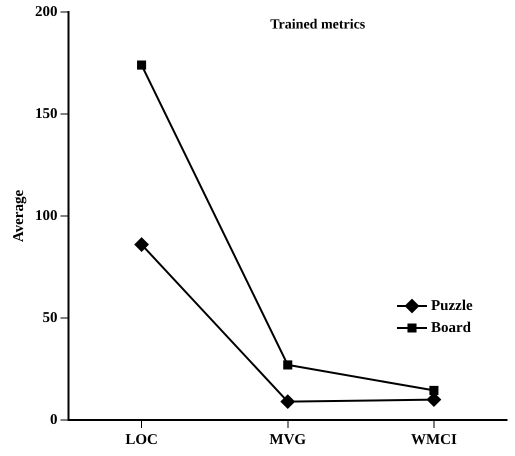  I want to click on y-tick-label: 0, so click(54, 420).